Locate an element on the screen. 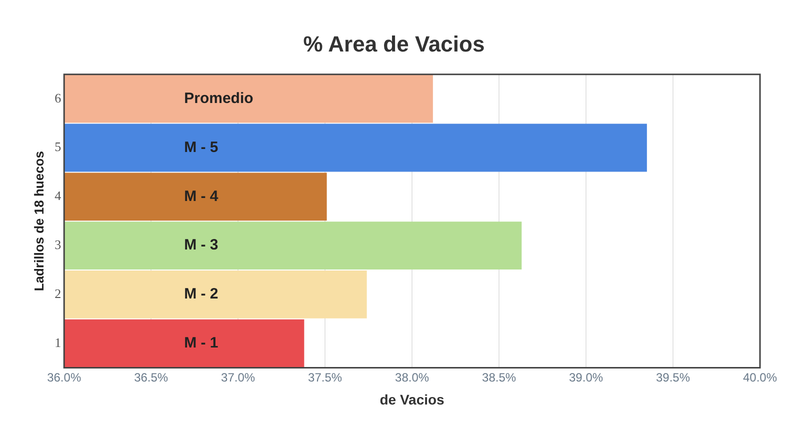 This screenshot has width=792, height=425. x-tick-label: 36.0% is located at coordinates (64, 377).